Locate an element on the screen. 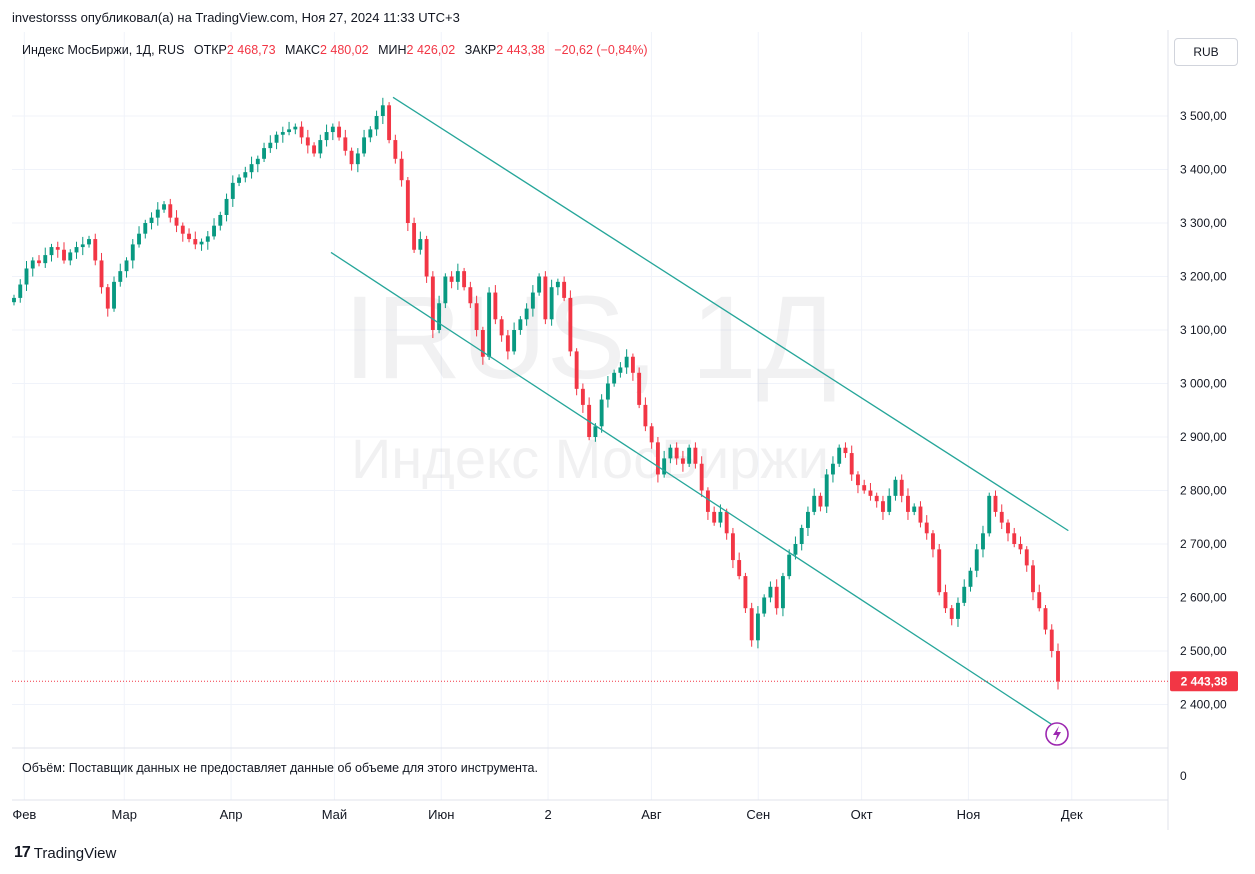 The image size is (1255, 874). x-tick-label: Июн is located at coordinates (441, 814).